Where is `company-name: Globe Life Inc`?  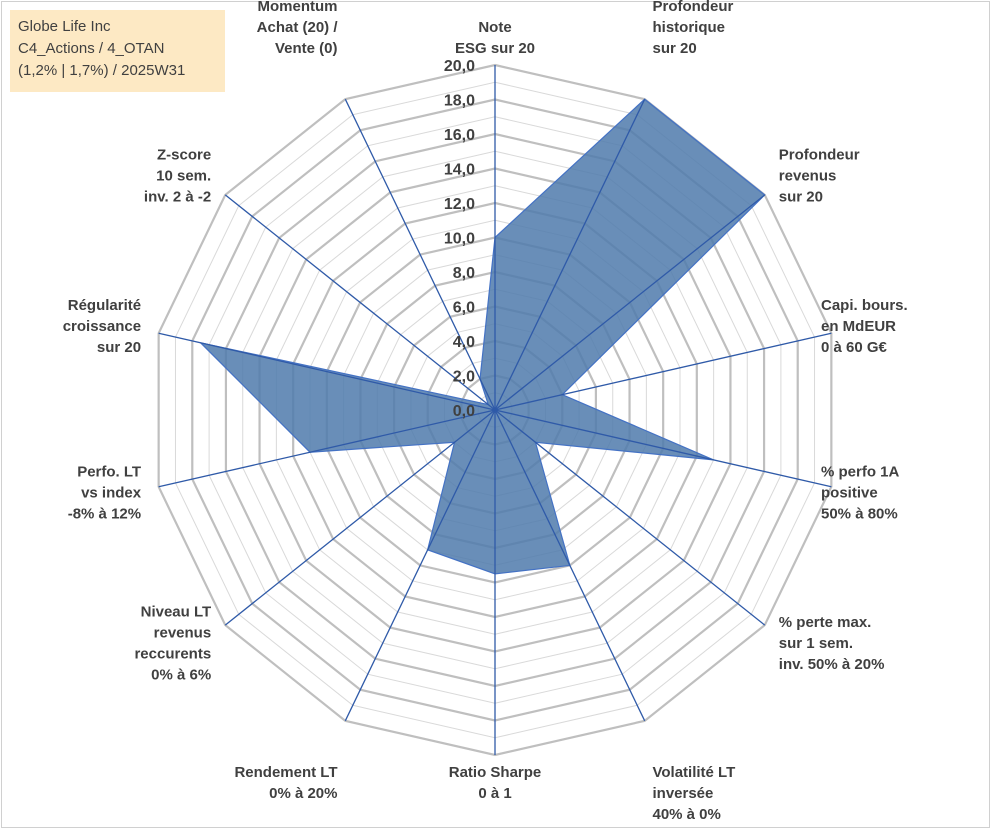
company-name: Globe Life Inc is located at coordinates (64, 26).